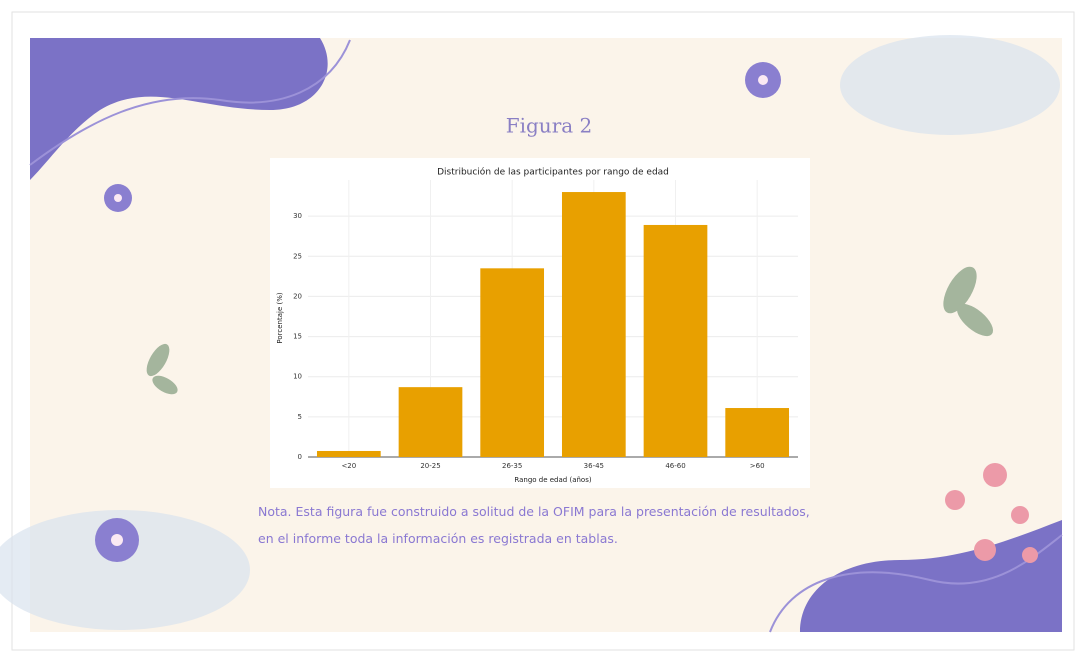 This screenshot has width=1086, height=664. What do you see at coordinates (190, 102) in the screenshot?
I see `curve` at bounding box center [190, 102].